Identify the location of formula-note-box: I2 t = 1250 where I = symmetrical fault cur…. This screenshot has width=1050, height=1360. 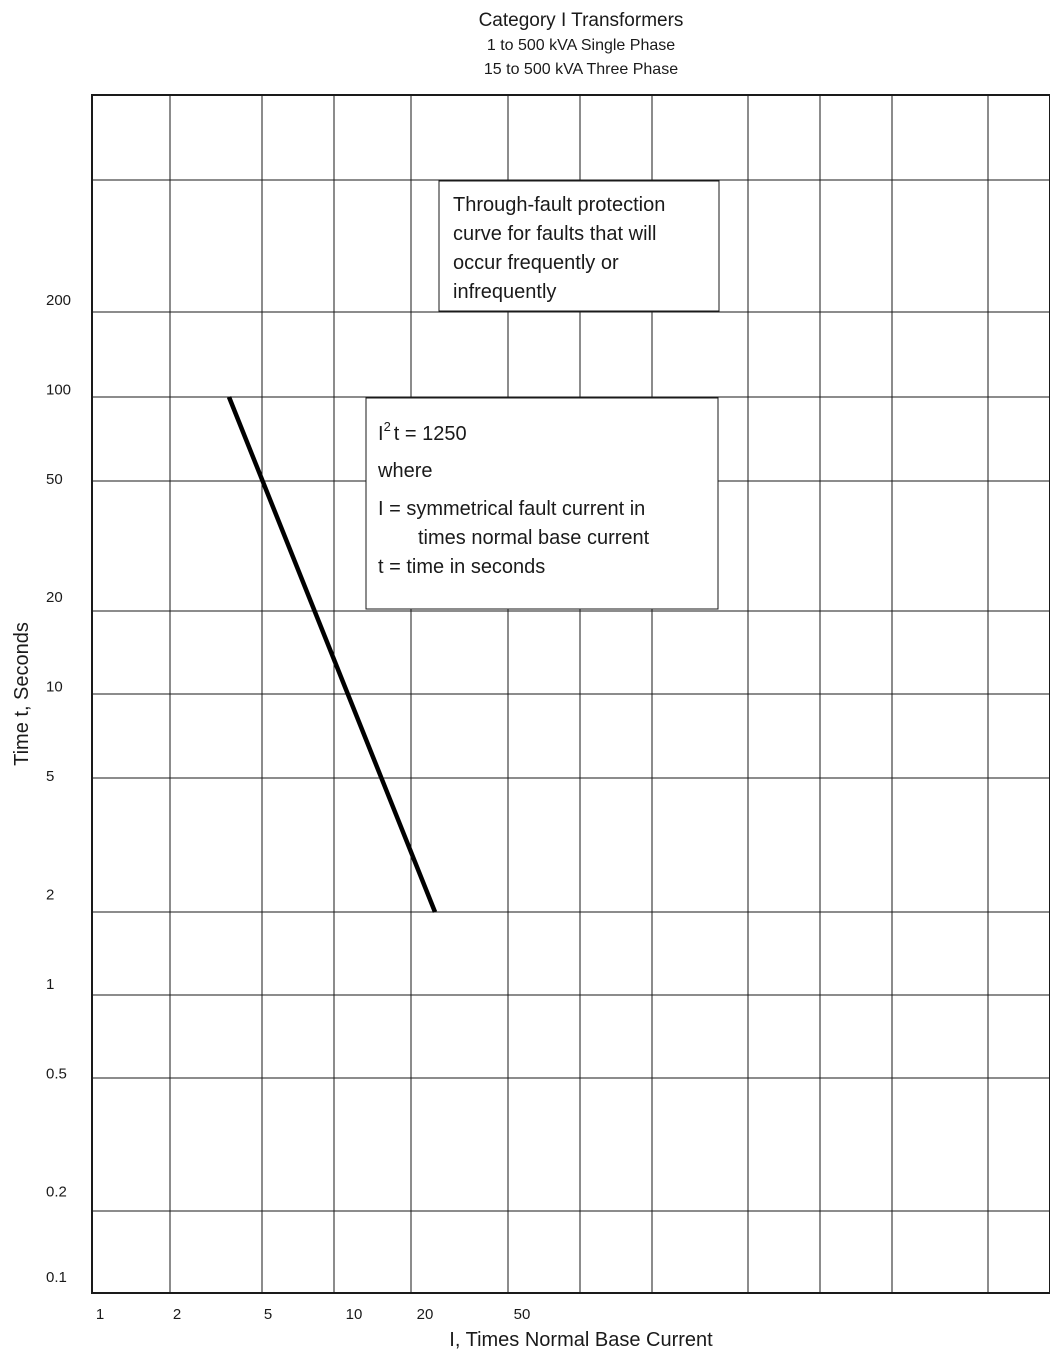
(542, 503).